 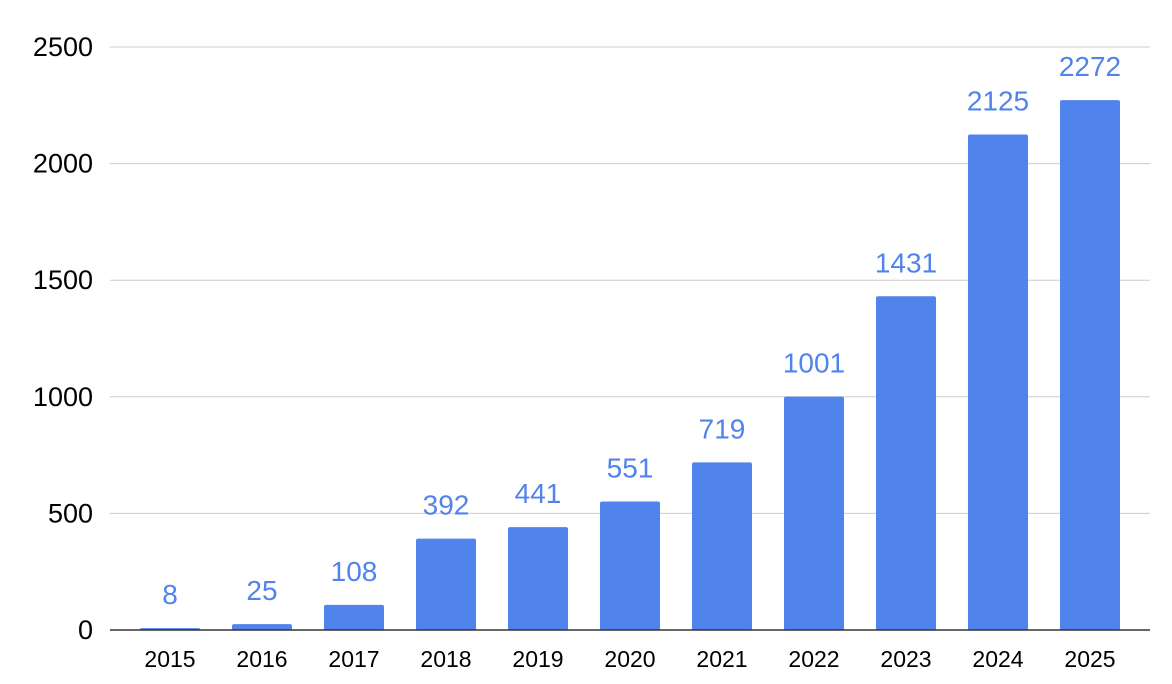 I want to click on y-tick-label: 0, so click(x=85, y=630).